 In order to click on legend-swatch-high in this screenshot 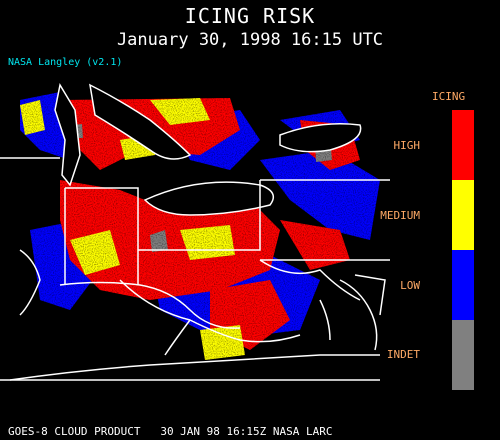, I will do `click(463, 145)`.